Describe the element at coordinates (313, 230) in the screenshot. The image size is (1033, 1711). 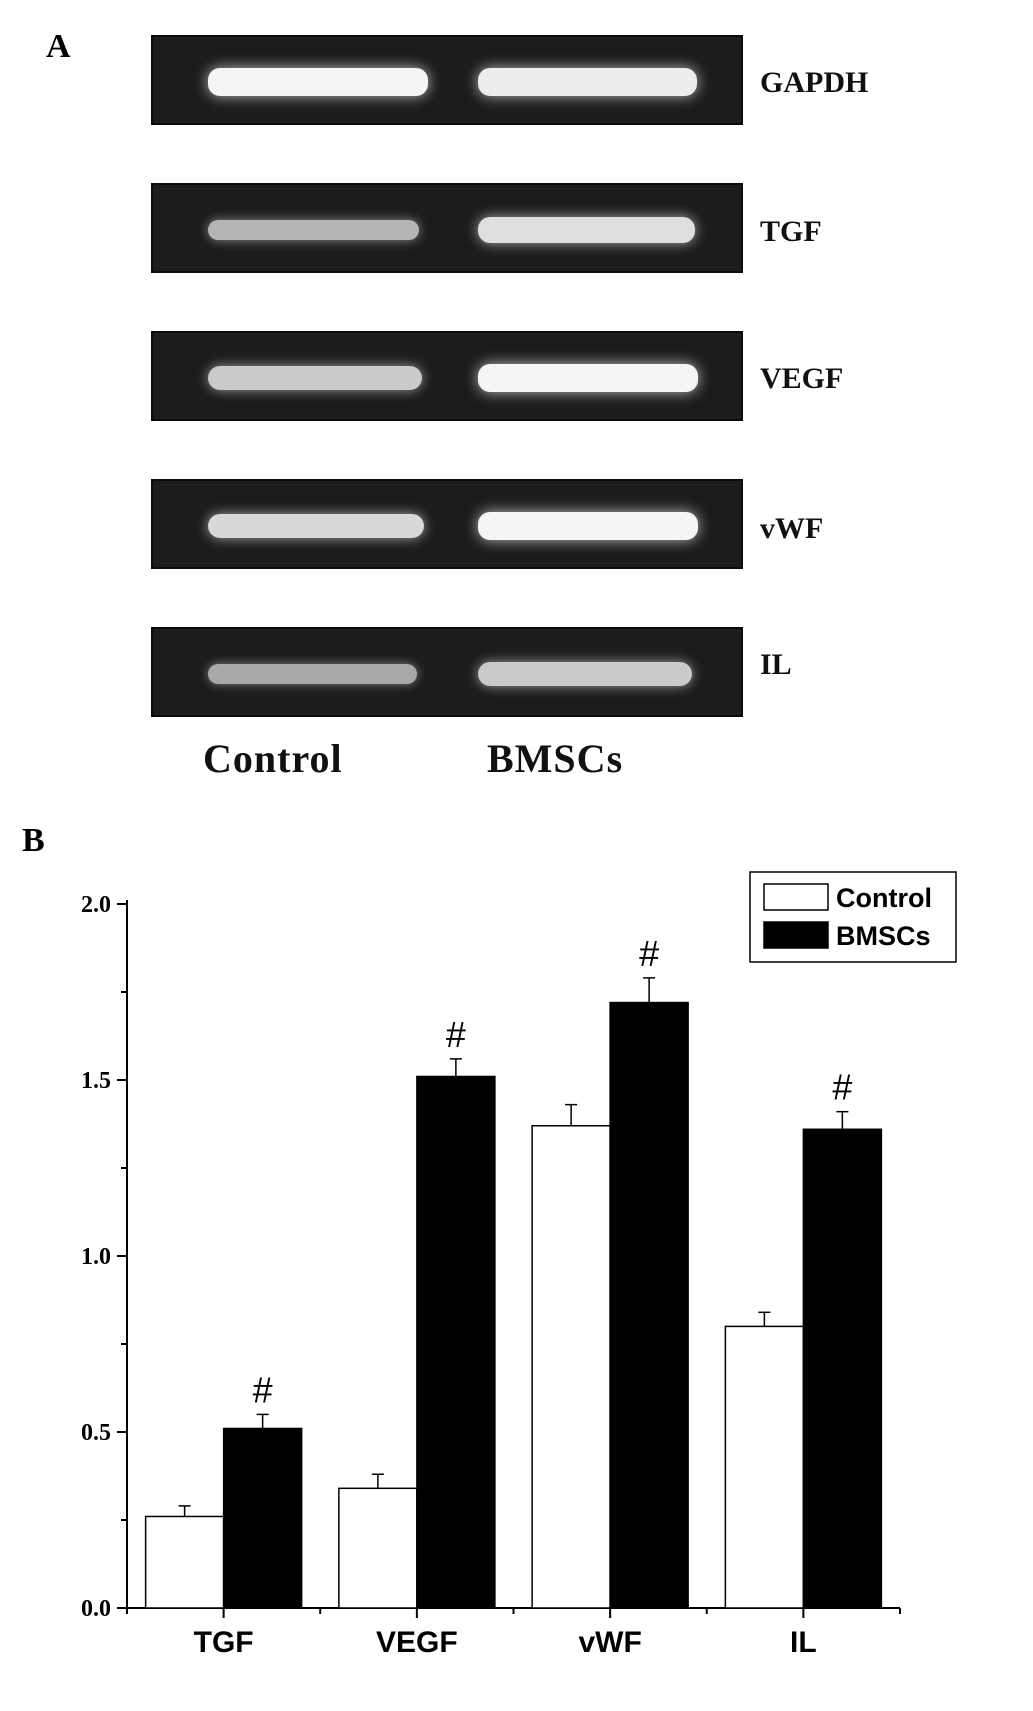
I see `band-control-tgf` at that location.